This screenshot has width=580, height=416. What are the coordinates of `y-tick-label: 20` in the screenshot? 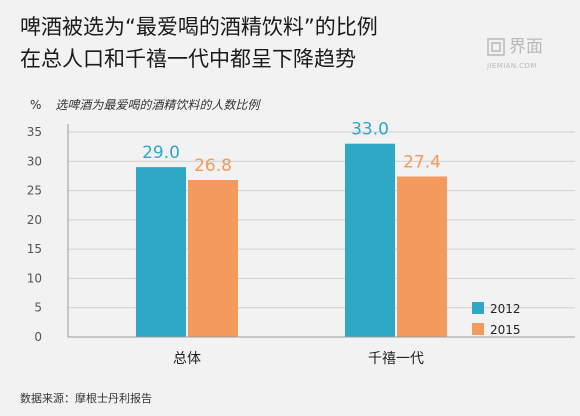 It's located at (34, 220).